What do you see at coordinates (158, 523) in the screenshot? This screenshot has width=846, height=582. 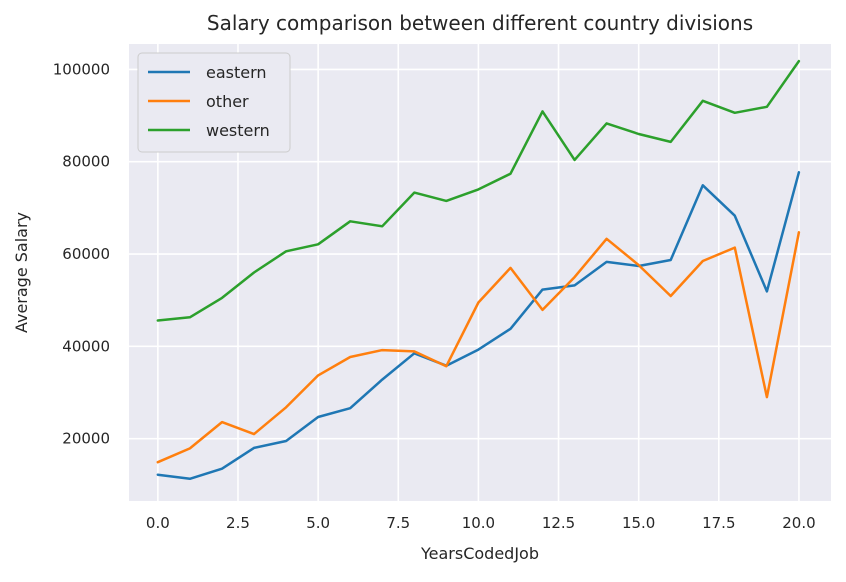 I see `x-tick-label: 0.0` at bounding box center [158, 523].